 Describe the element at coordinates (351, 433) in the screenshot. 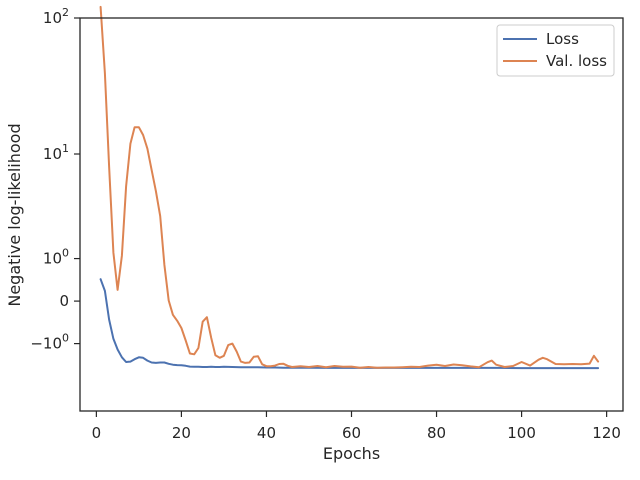

I see `x-tick-label: 60` at that location.